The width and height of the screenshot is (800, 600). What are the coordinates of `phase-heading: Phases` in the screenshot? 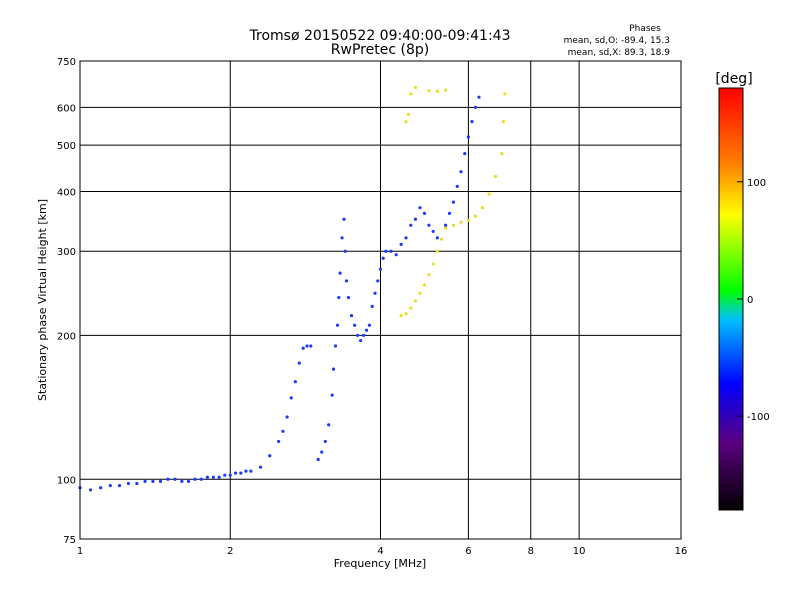 It's located at (645, 29).